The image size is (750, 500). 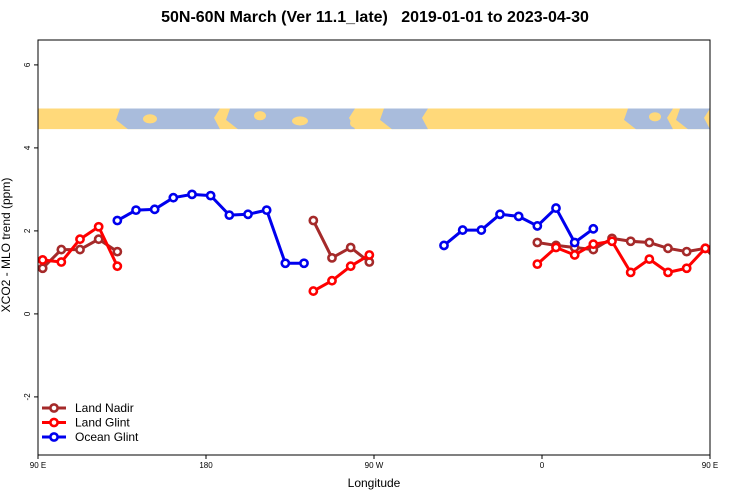 I want to click on map-ocean-pacific-west, so click(x=168, y=119).